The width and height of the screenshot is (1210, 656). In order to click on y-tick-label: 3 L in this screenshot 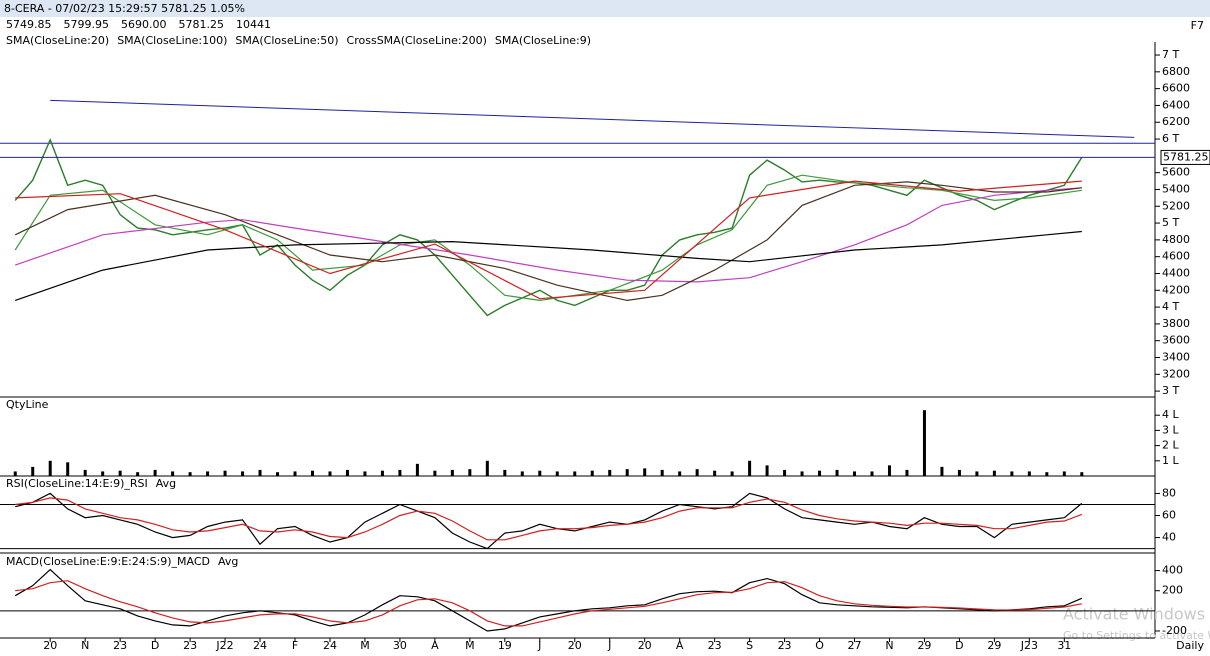, I will do `click(1170, 429)`.